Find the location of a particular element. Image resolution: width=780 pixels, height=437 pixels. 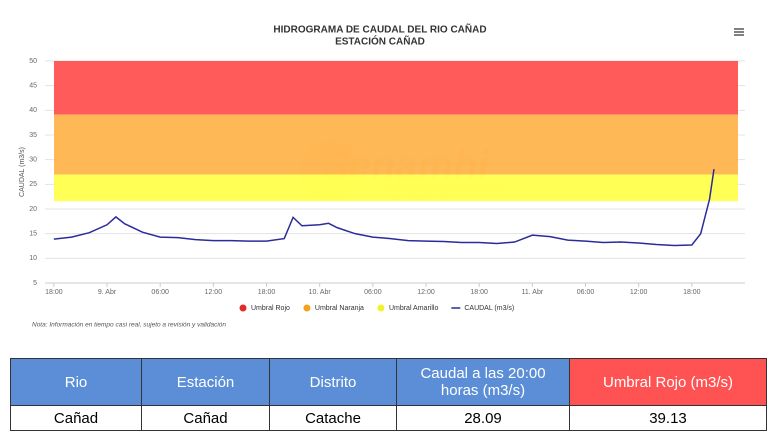

legend-label: CAUDAL (m3/s) is located at coordinates (489, 308).